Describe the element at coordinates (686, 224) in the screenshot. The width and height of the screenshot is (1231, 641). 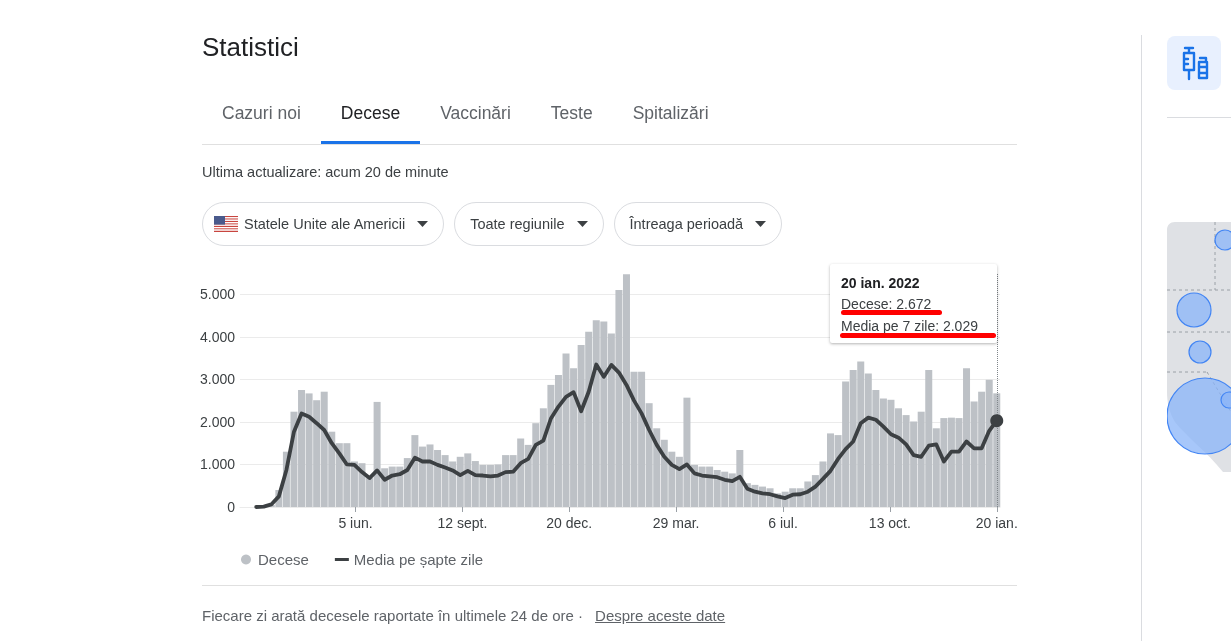
I see `text: Întreaga perioadă` at that location.